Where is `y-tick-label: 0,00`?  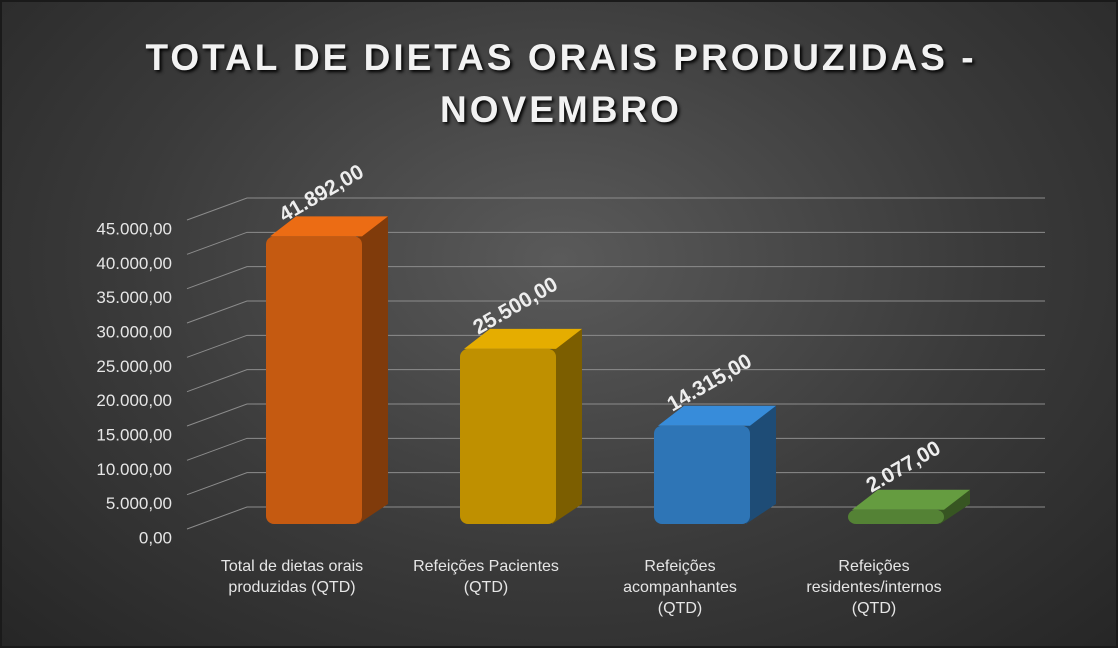
y-tick-label: 0,00 is located at coordinates (155, 537).